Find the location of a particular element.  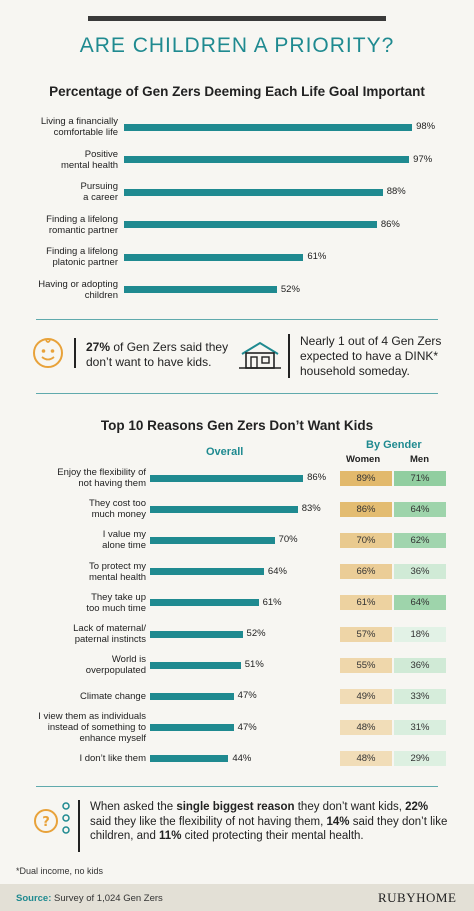

women-cell: 61% is located at coordinates (366, 603).